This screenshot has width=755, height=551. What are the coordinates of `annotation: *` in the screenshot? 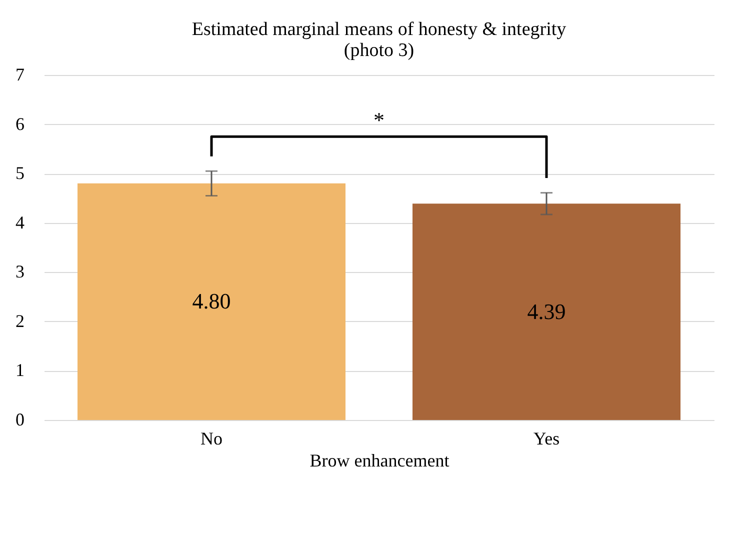 It's located at (379, 120).